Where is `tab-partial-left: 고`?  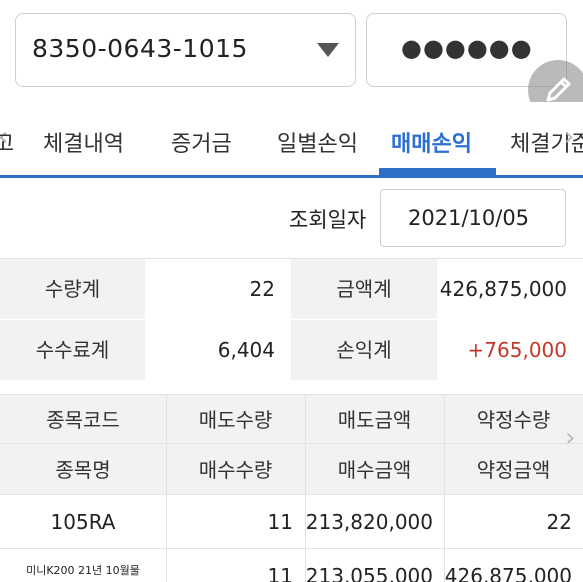 tab-partial-left: 고 is located at coordinates (7, 144).